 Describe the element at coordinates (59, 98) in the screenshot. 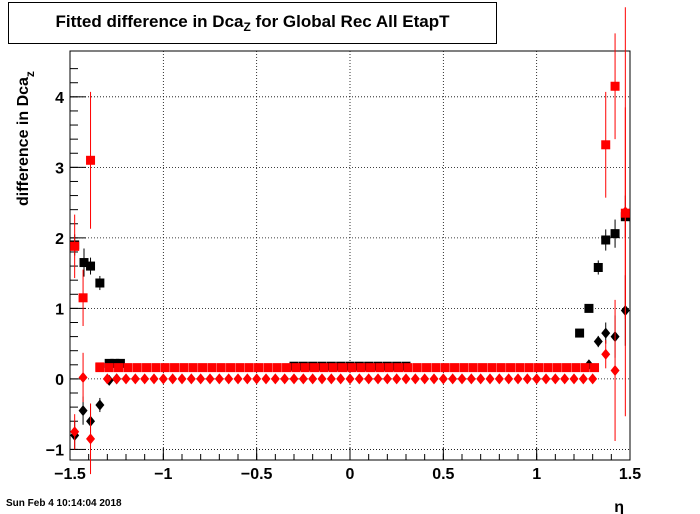

I see `y-tick-label: 4` at that location.